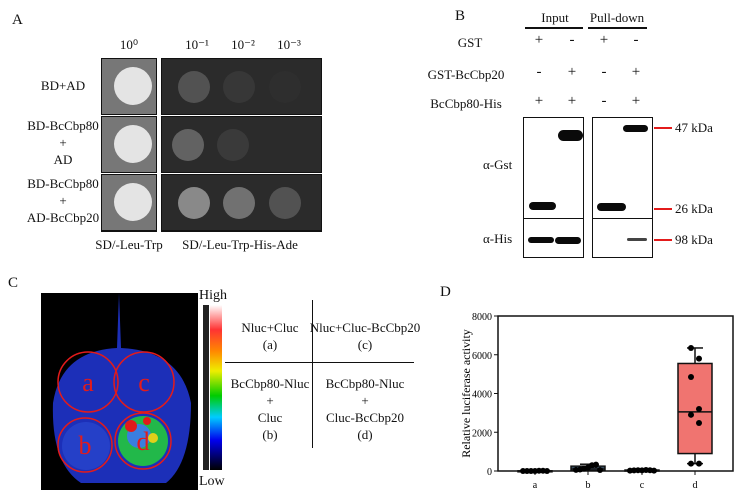 The image size is (738, 497). I want to click on spot-label: c, so click(144, 382).